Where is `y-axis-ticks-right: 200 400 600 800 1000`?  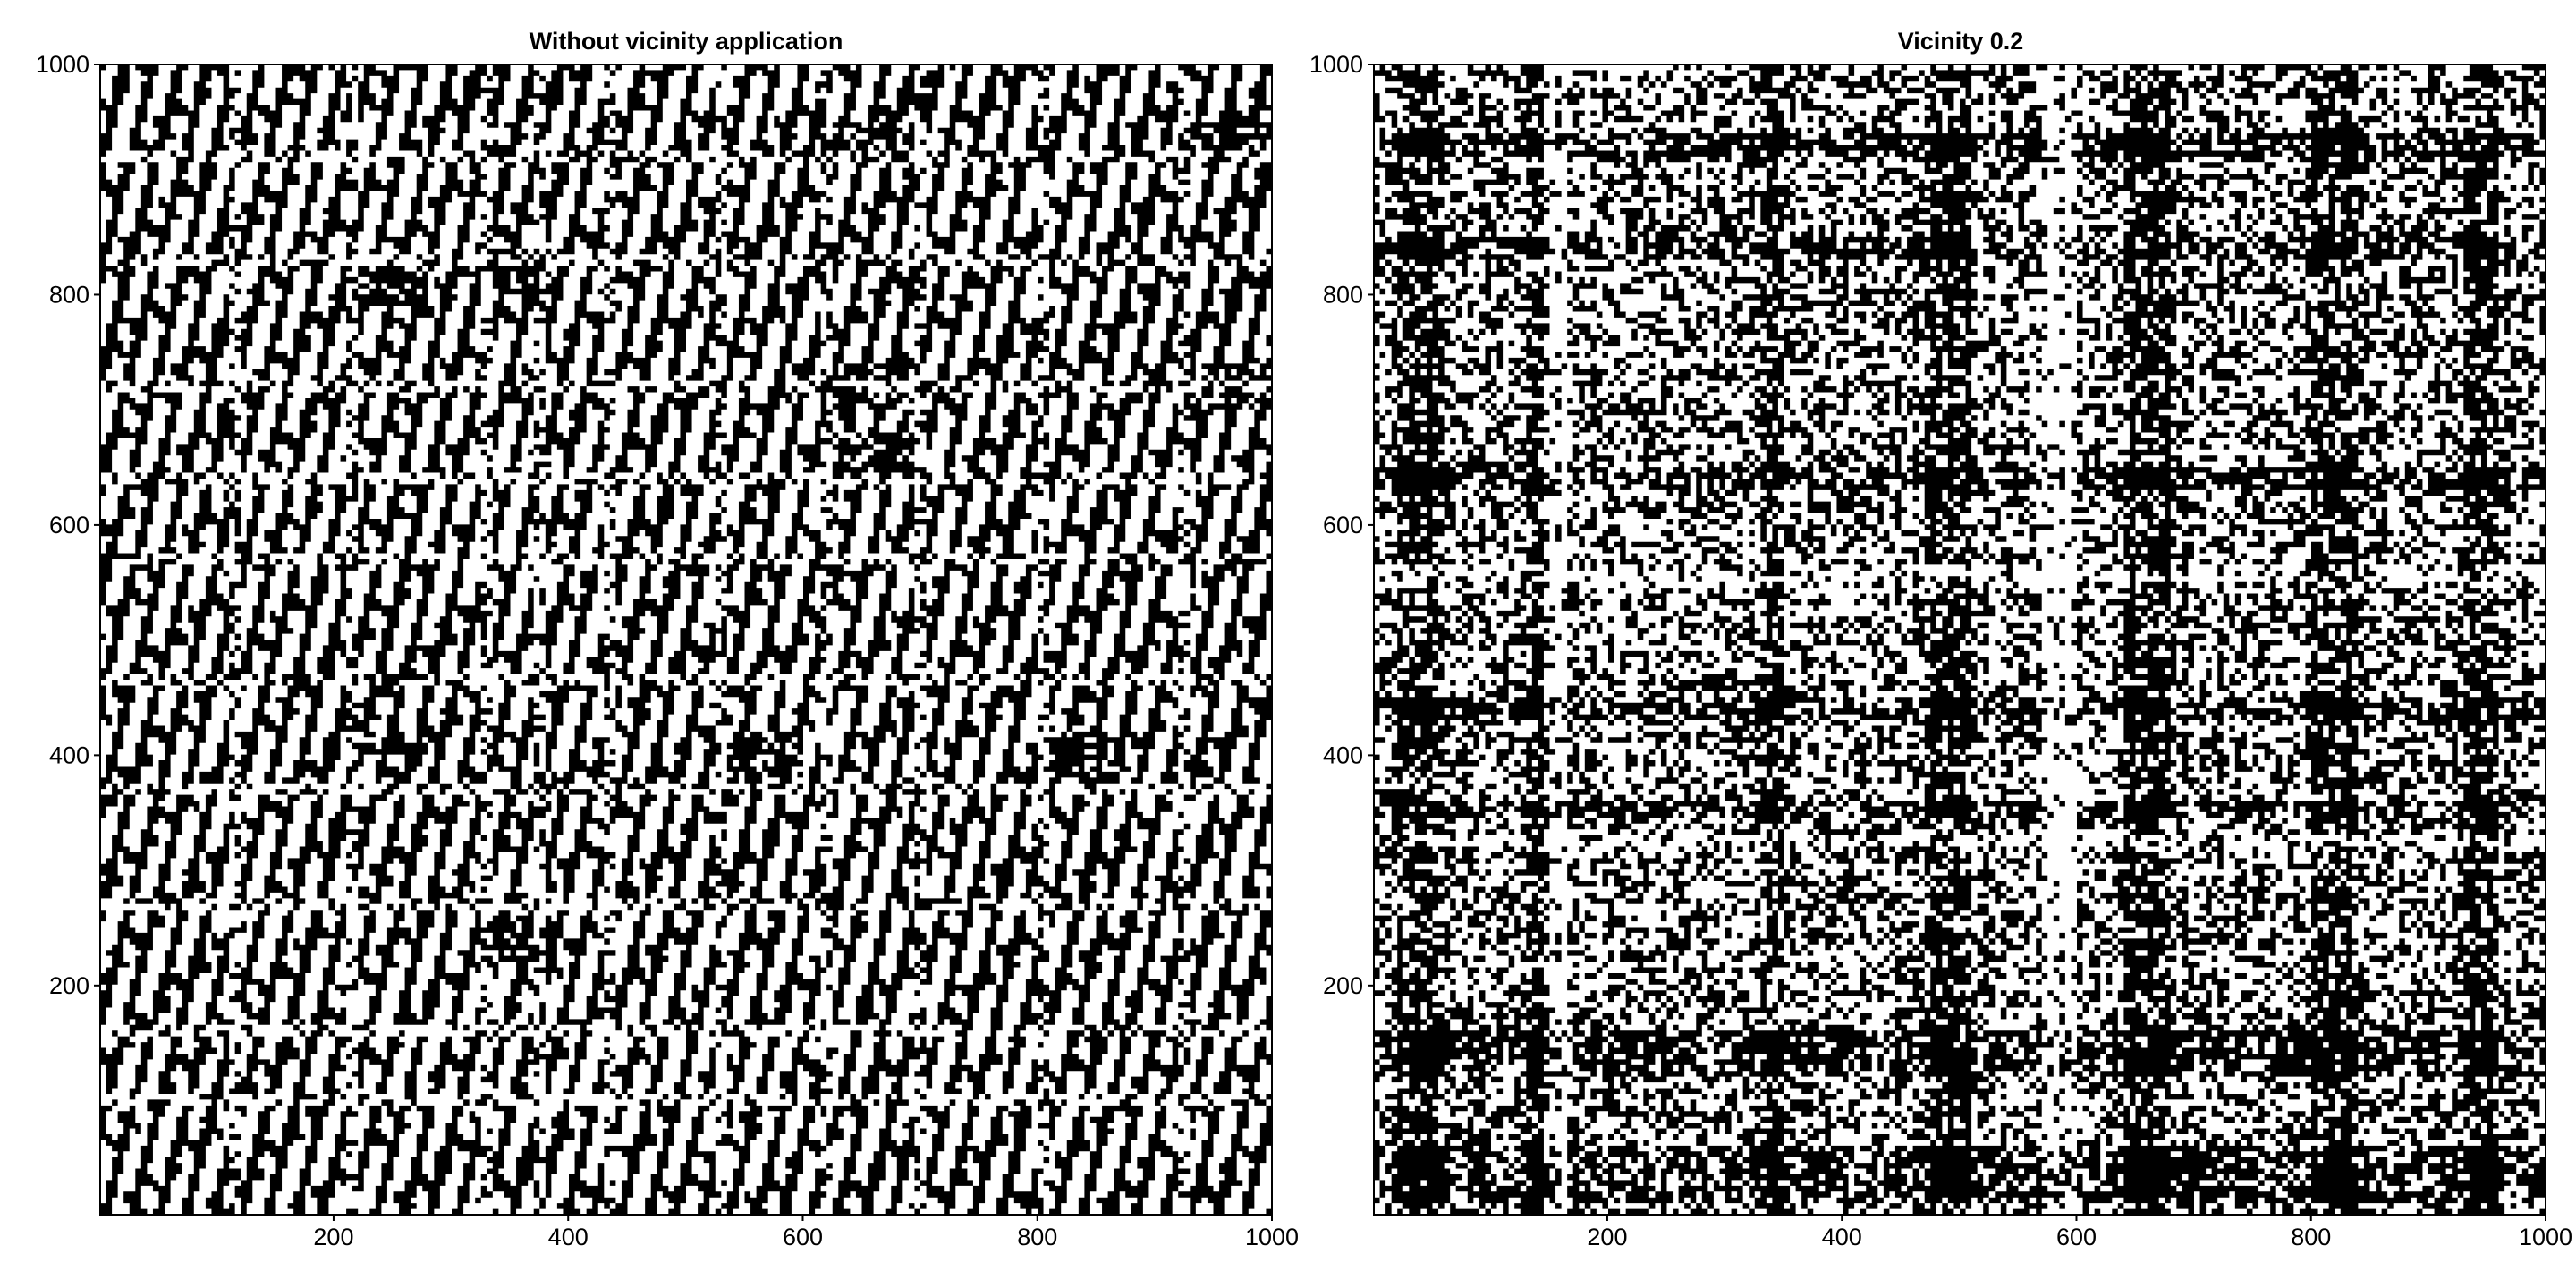 y-axis-ticks-right: 200 400 600 800 1000 is located at coordinates (1341, 525).